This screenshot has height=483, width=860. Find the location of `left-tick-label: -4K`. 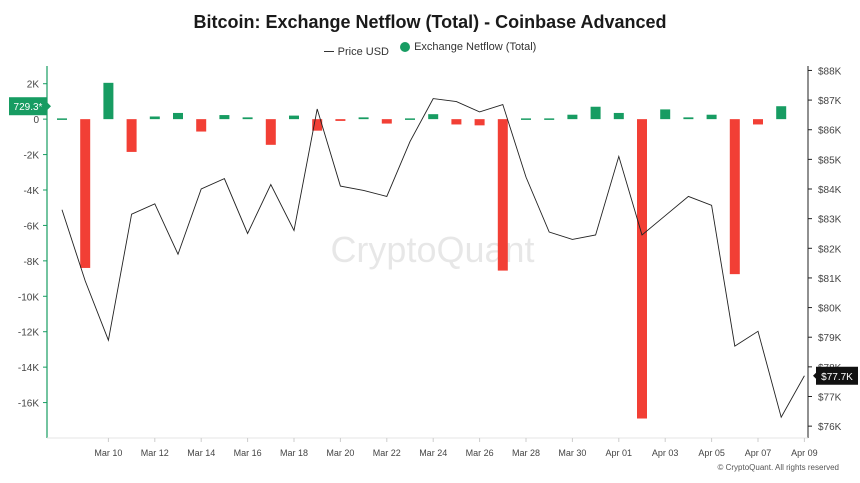

left-tick-label: -4K is located at coordinates (31, 191).